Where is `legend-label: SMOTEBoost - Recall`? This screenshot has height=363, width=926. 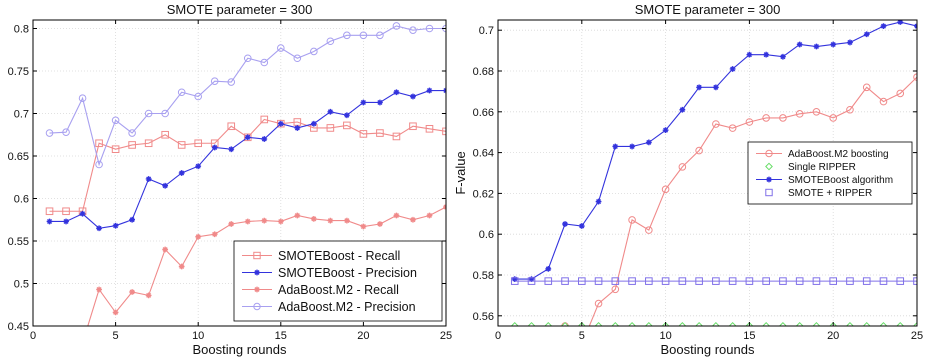 legend-label: SMOTEBoost - Recall is located at coordinates (339, 256).